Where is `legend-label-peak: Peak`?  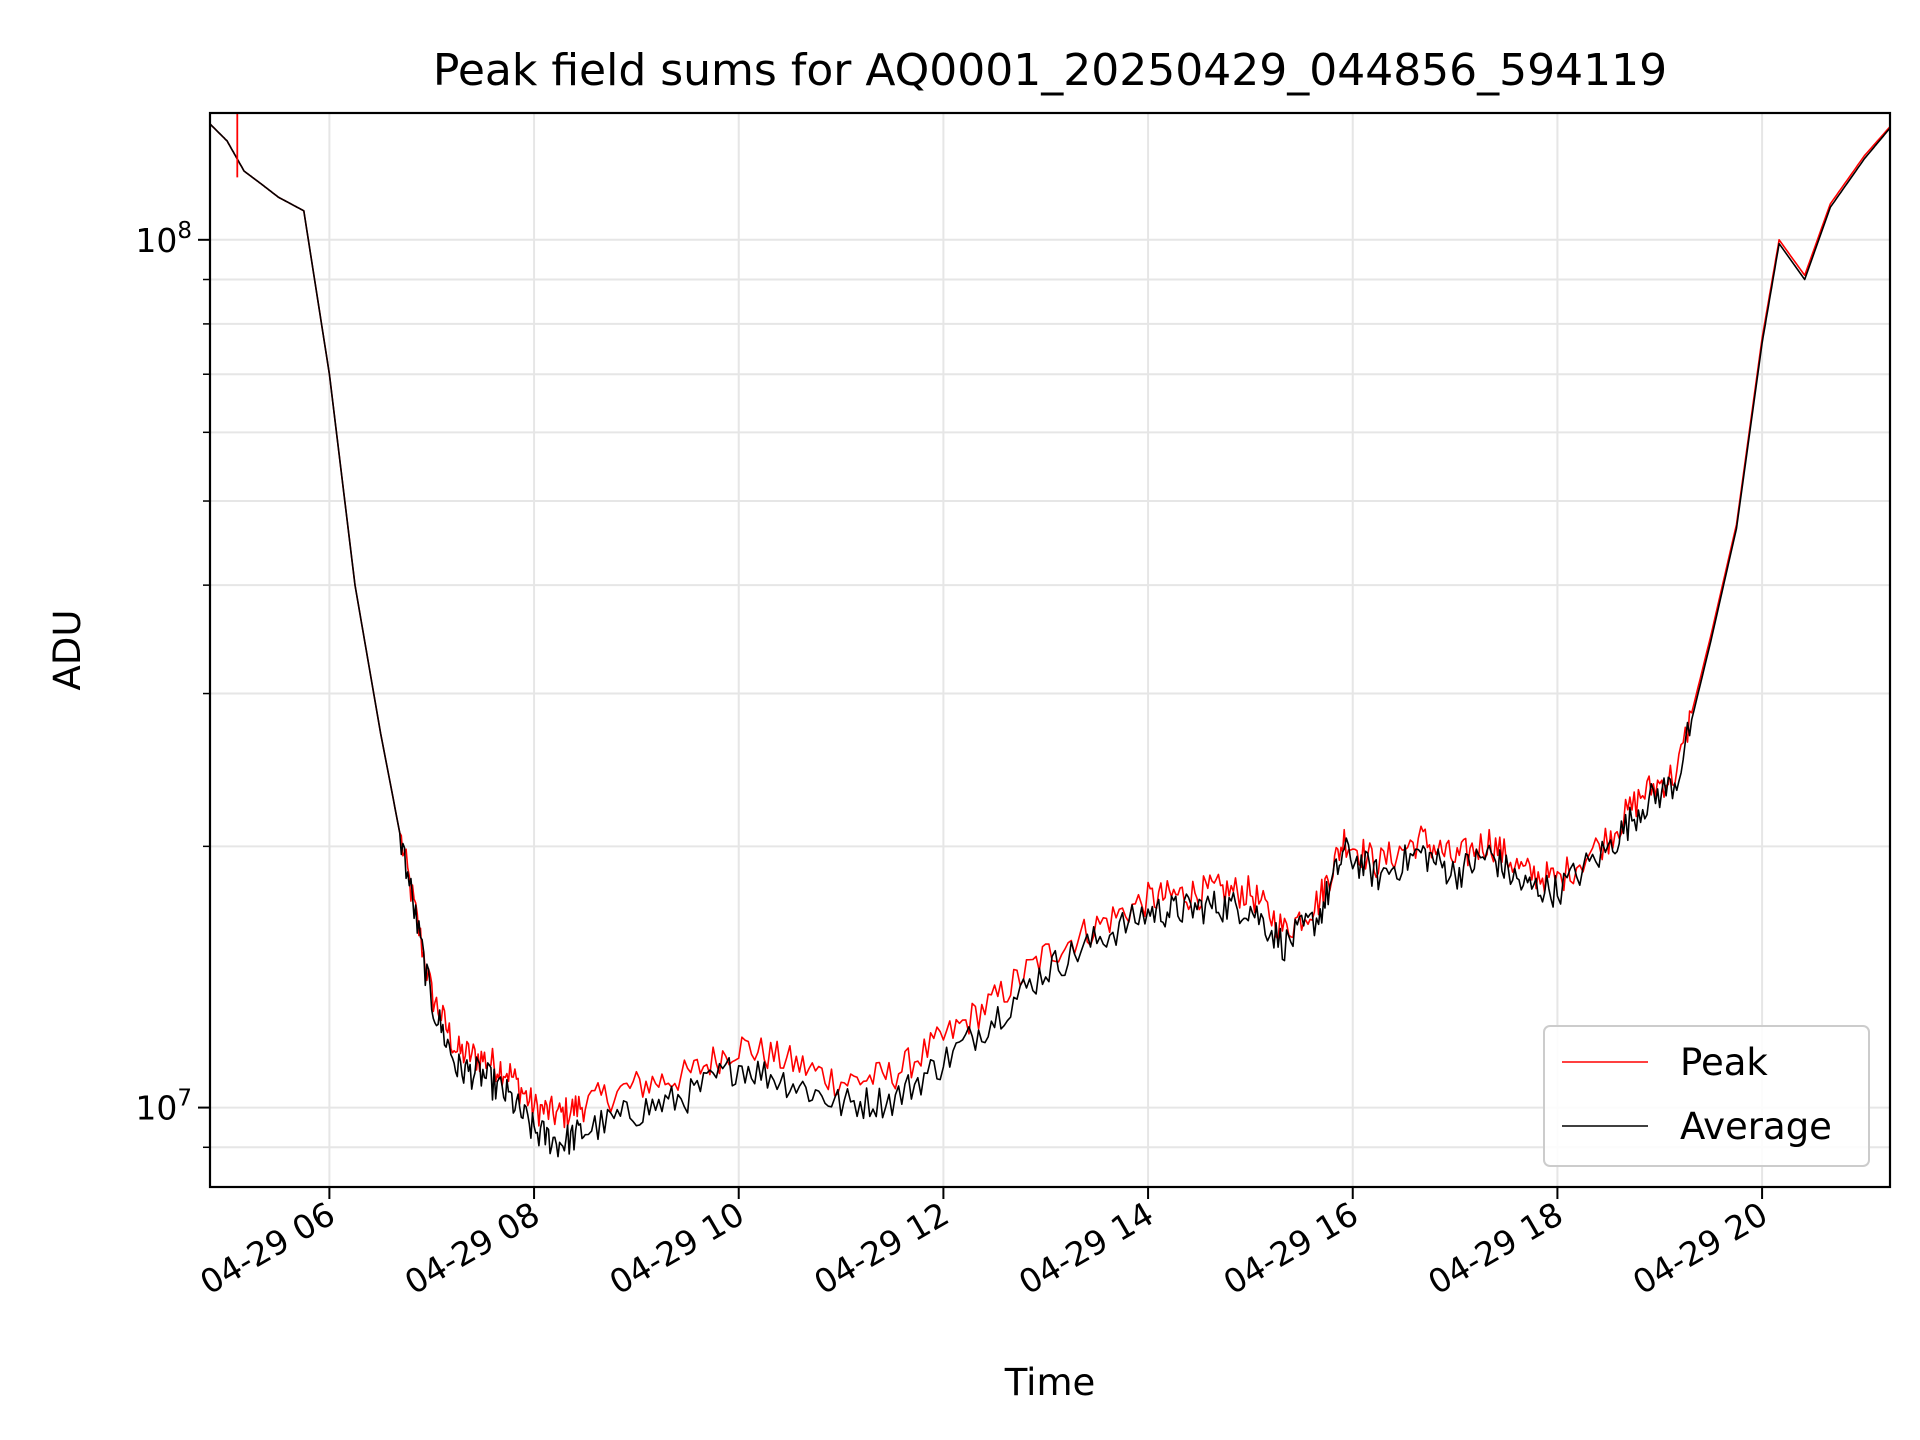
legend-label-peak: Peak is located at coordinates (1724, 1062).